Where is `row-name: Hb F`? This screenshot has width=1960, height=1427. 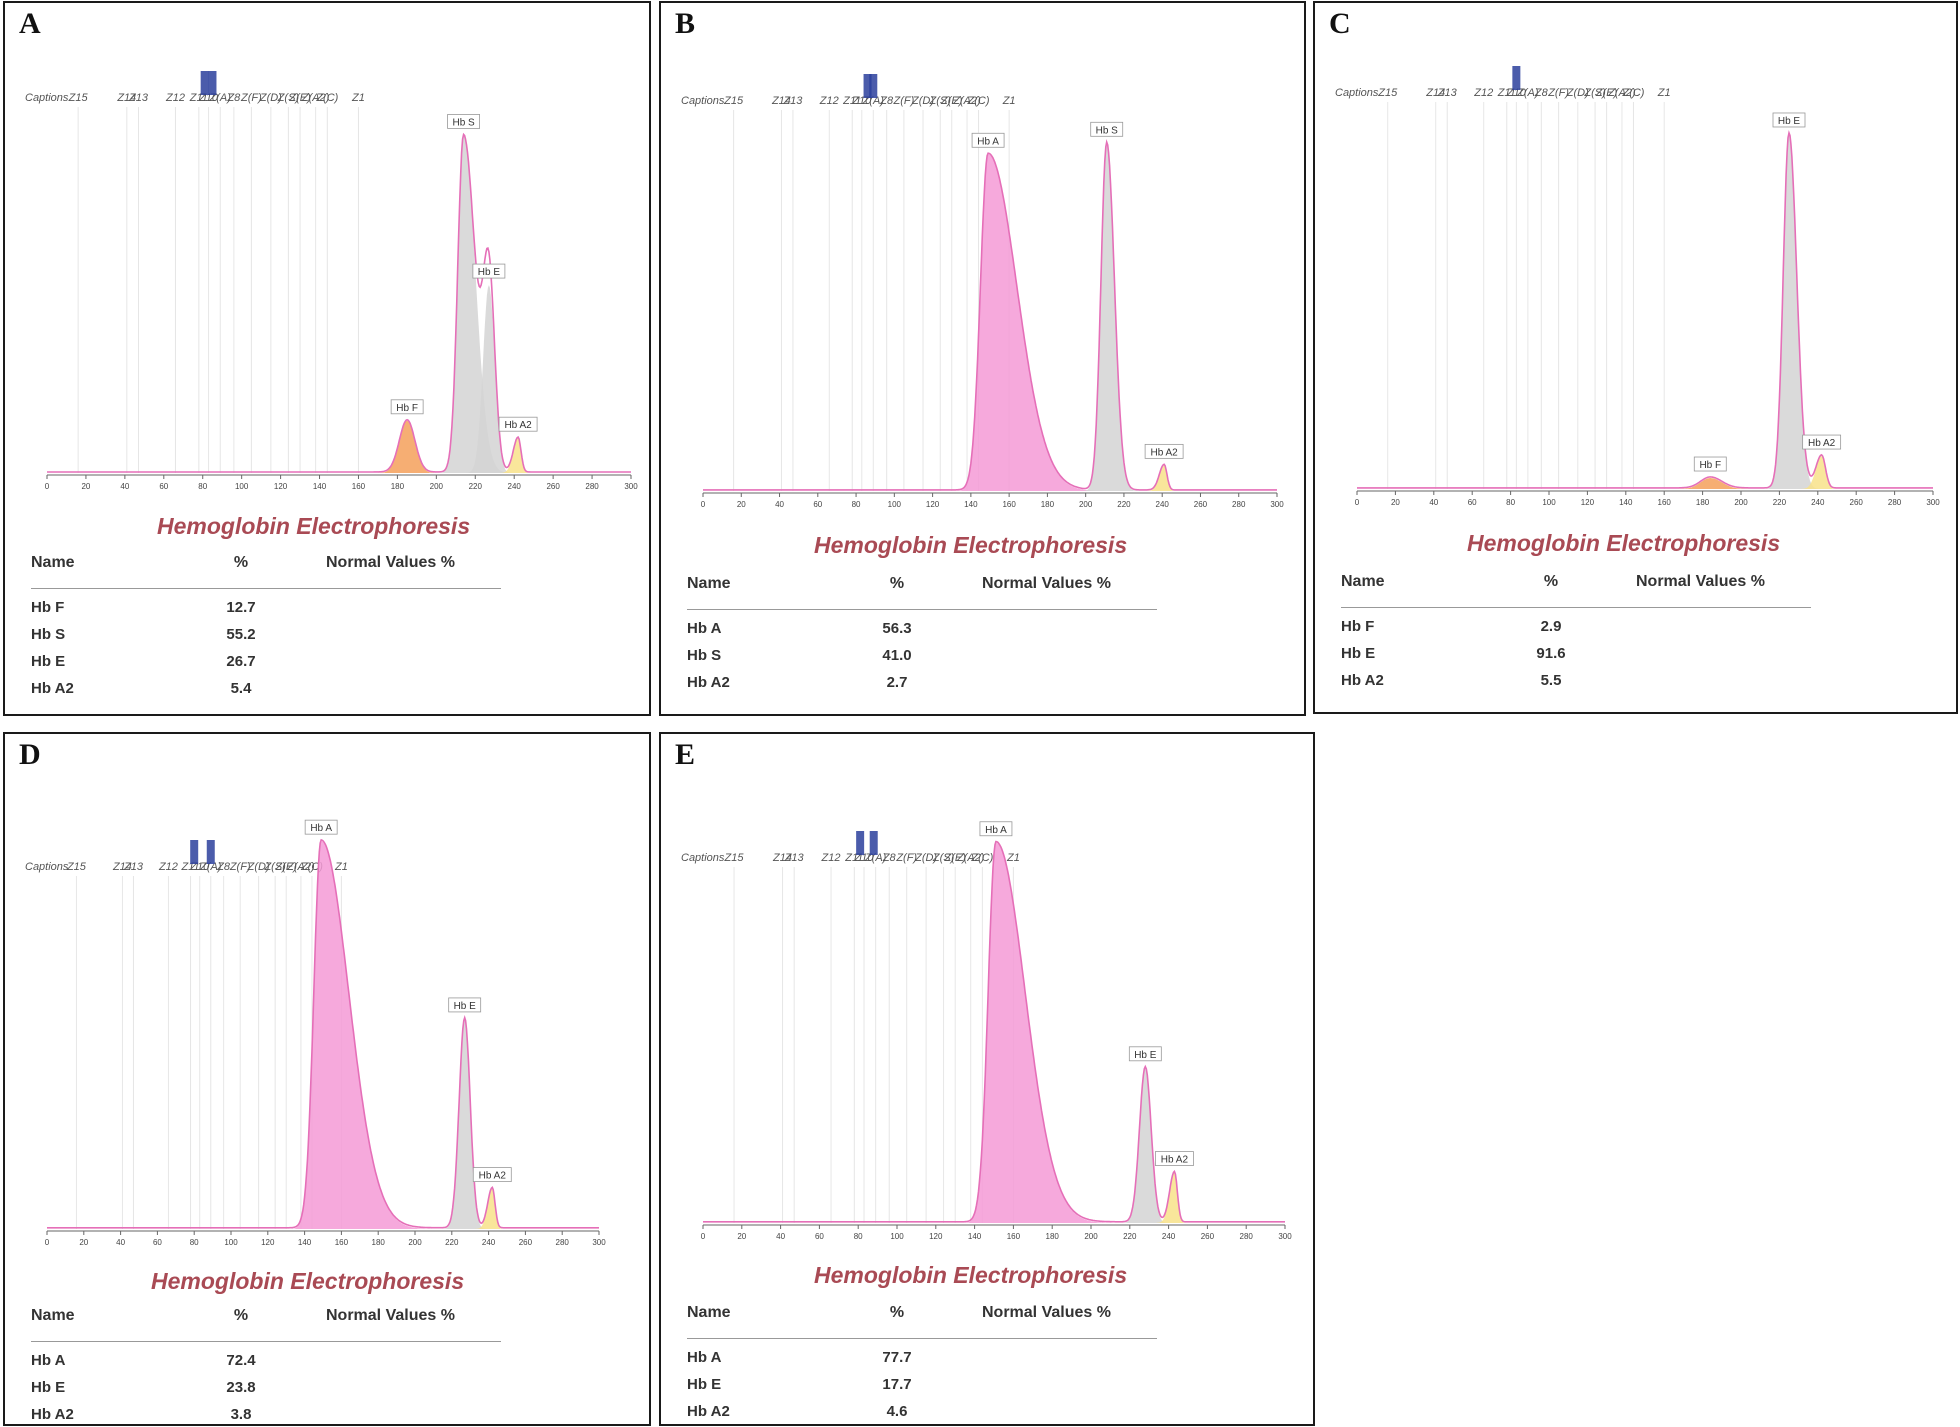 row-name: Hb F is located at coordinates (48, 607).